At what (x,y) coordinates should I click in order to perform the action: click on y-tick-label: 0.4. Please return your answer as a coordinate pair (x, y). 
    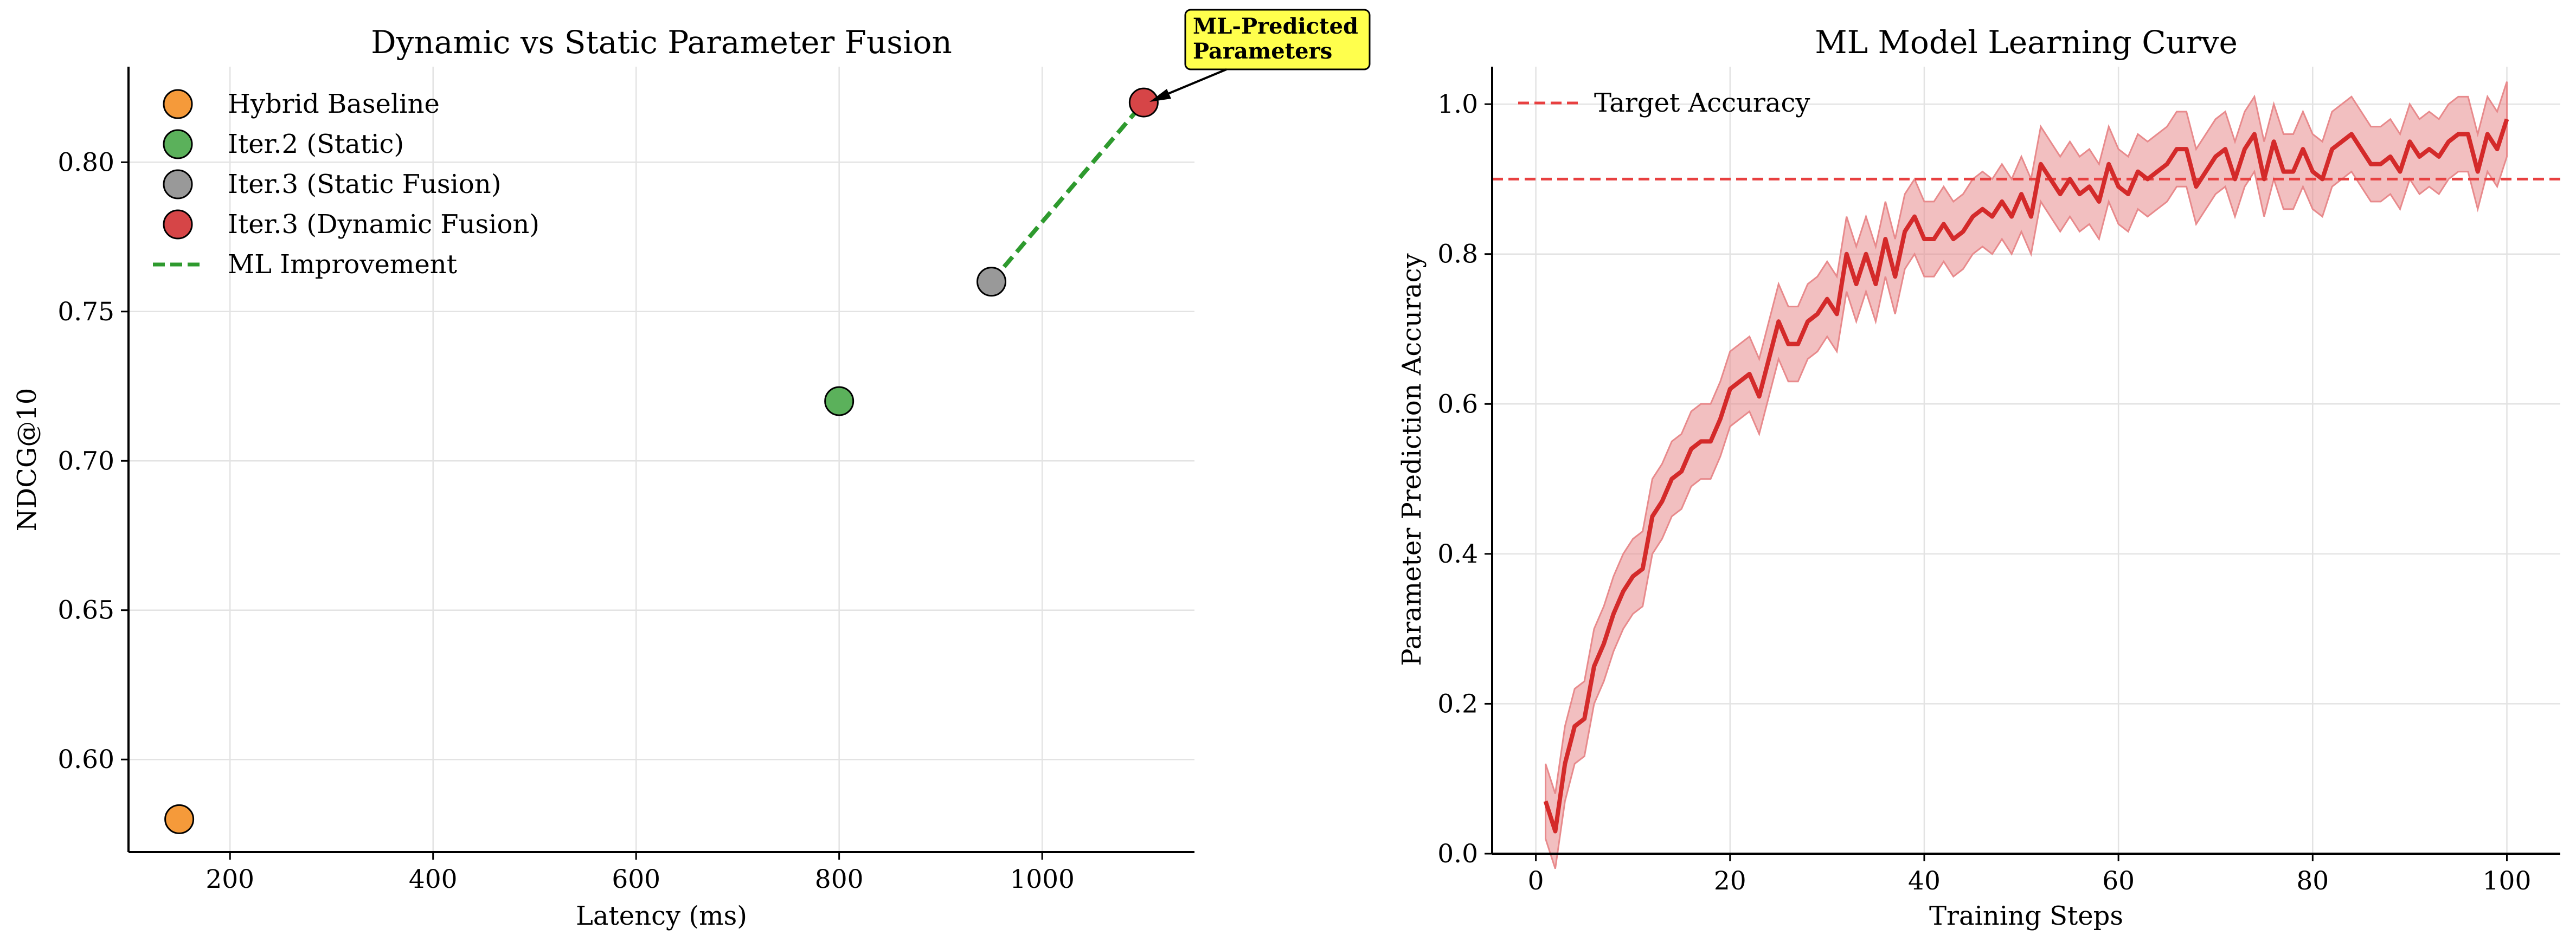
    Looking at the image, I should click on (1457, 554).